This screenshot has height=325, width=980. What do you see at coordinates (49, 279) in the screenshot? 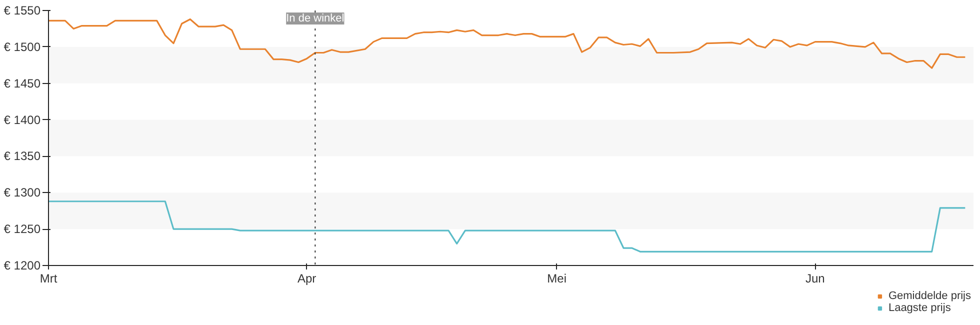
I see `x-tick-label: Mrt` at bounding box center [49, 279].